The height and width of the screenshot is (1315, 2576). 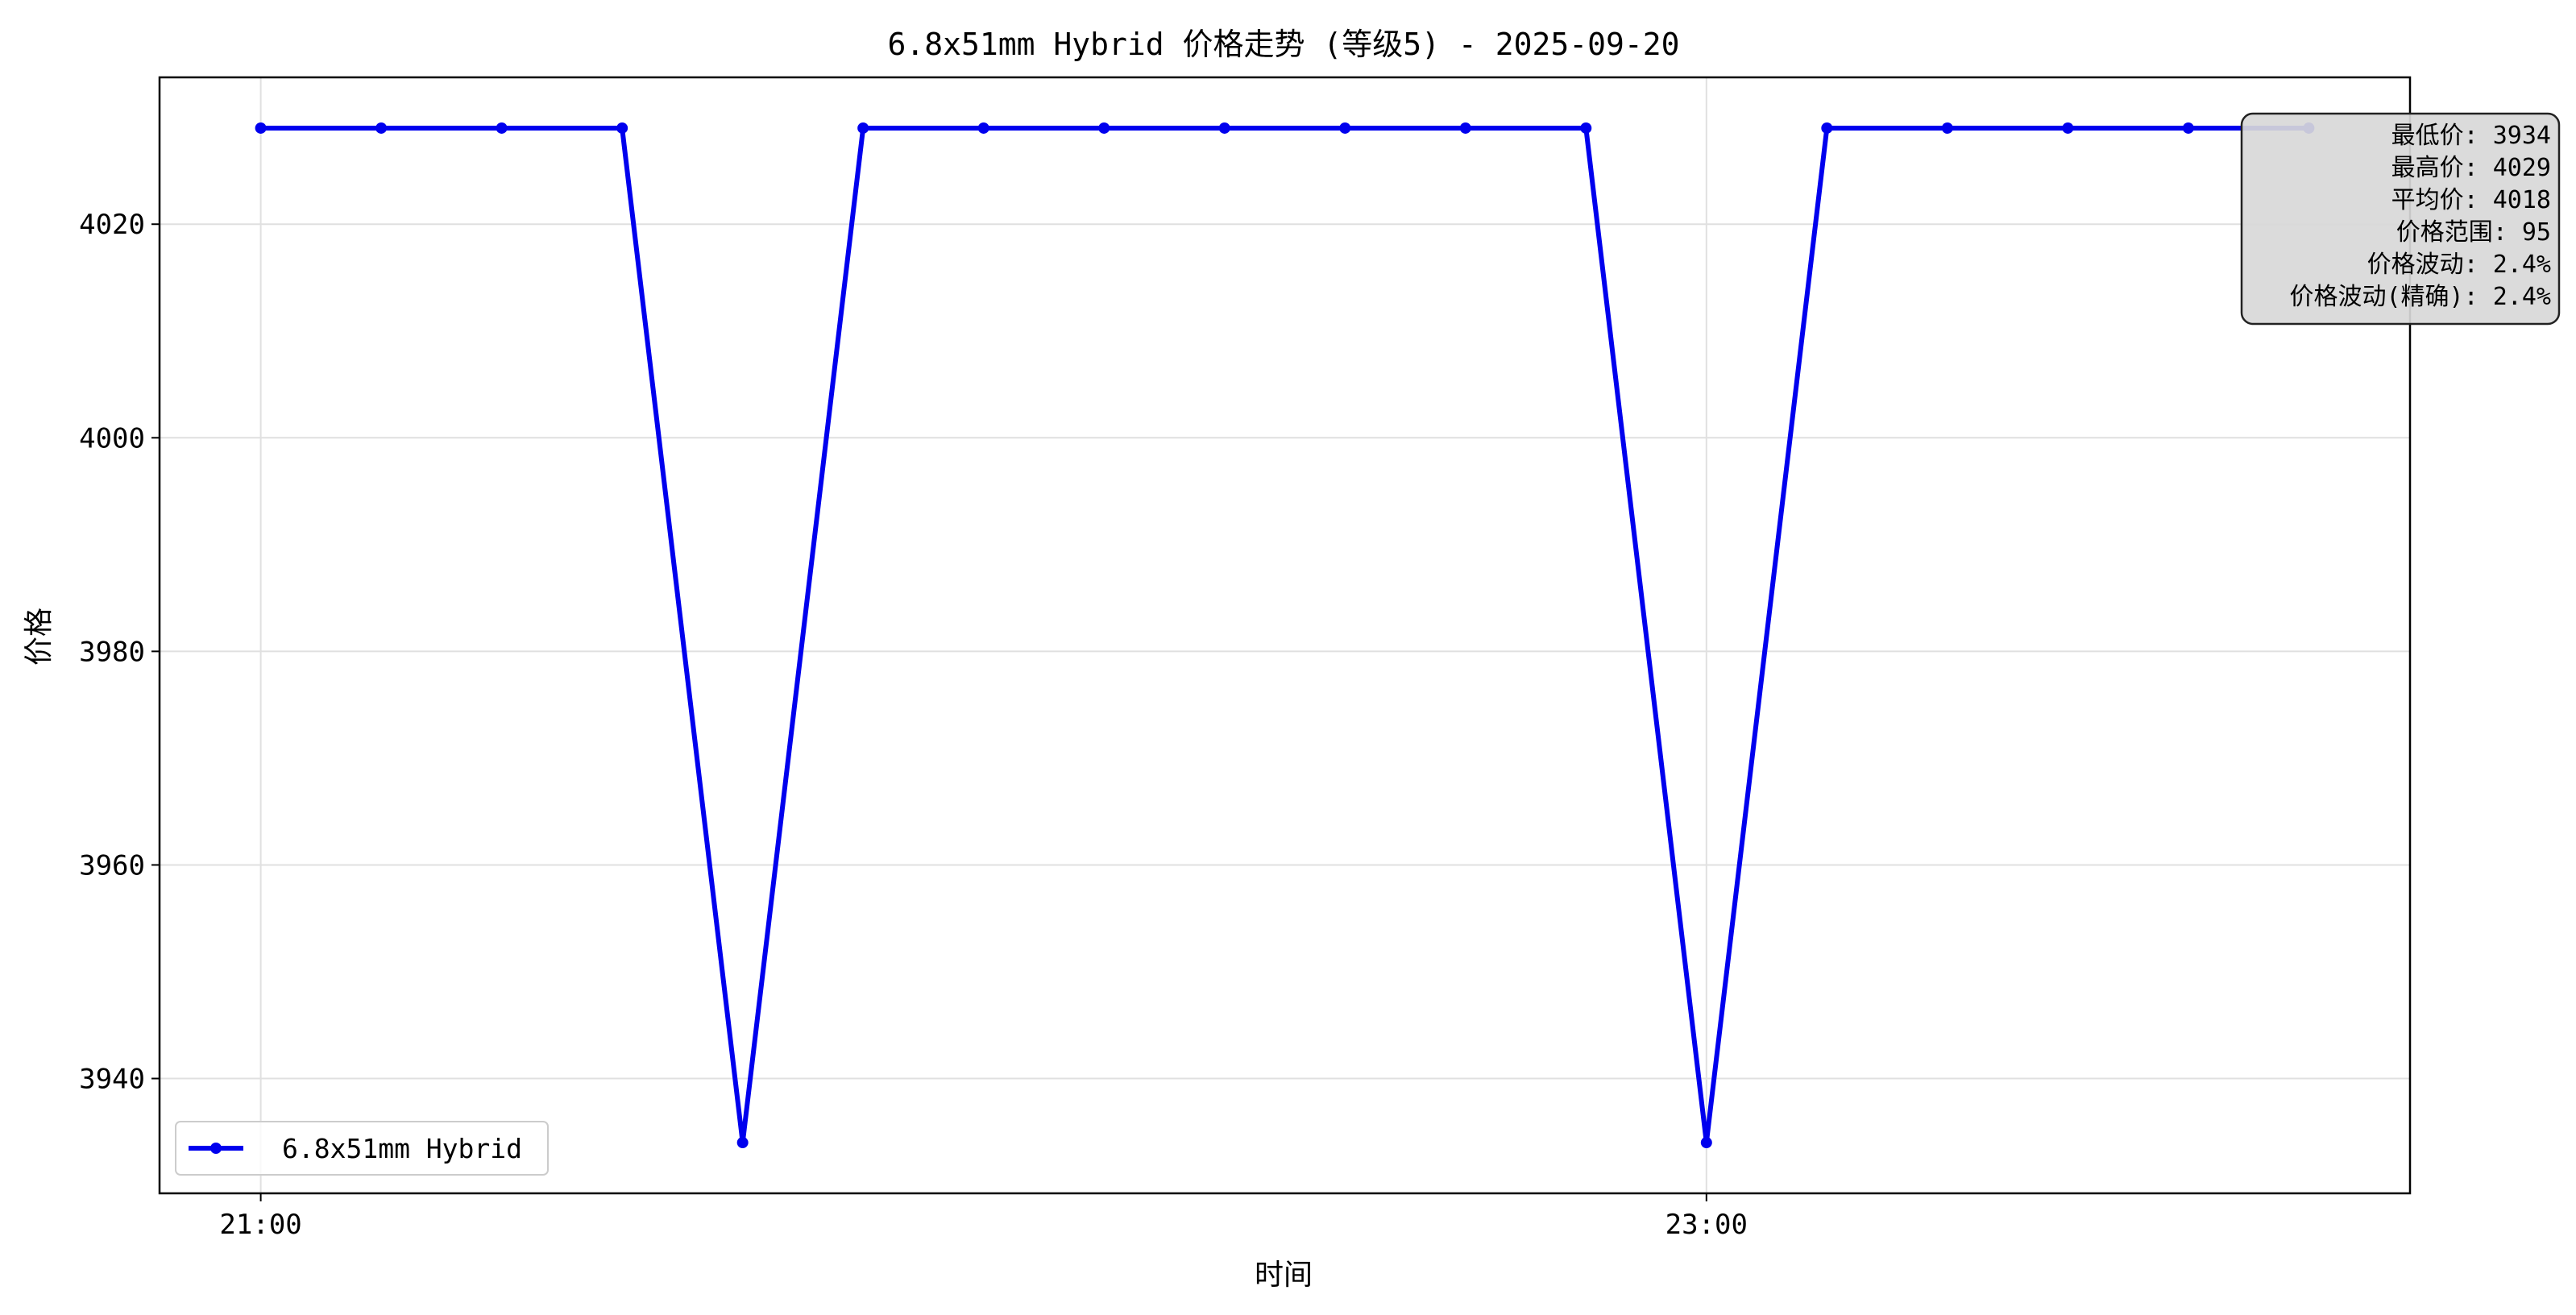 What do you see at coordinates (2473, 232) in the screenshot?
I see `stats-line-range: 价格范围: 95` at bounding box center [2473, 232].